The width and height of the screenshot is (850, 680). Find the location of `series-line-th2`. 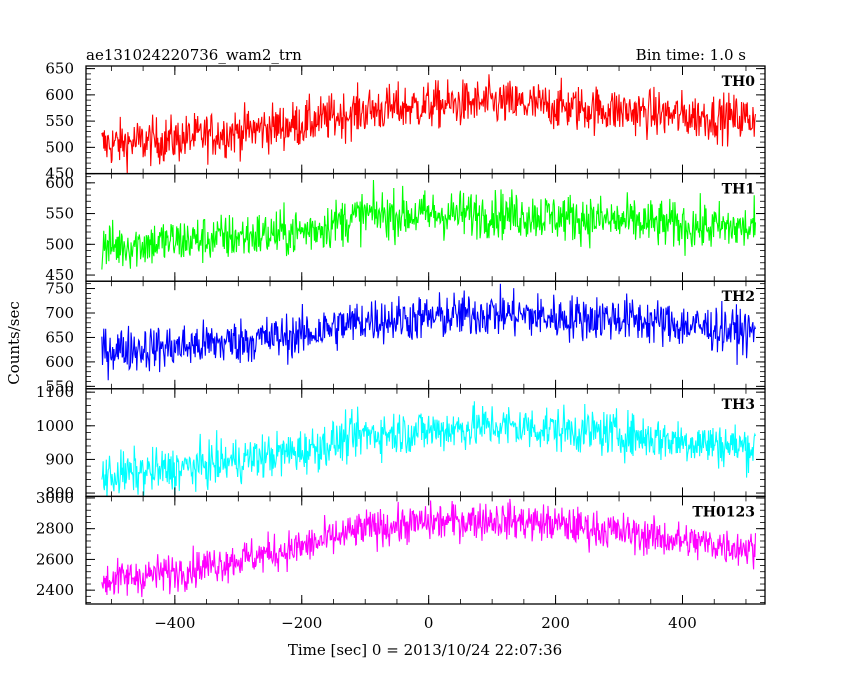

series-line-th2 is located at coordinates (429, 332).